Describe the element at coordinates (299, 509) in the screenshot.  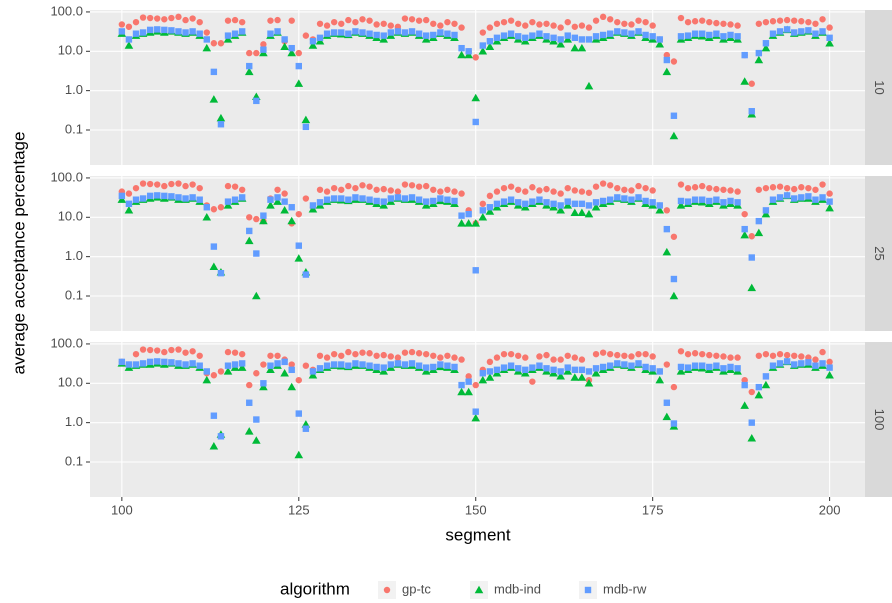
I see `x-tick-label: 125` at that location.